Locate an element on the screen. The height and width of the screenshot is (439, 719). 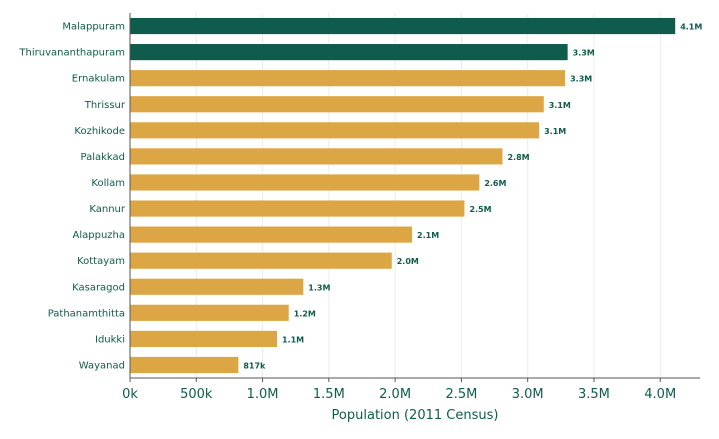
value-label: 2.1M is located at coordinates (428, 235).